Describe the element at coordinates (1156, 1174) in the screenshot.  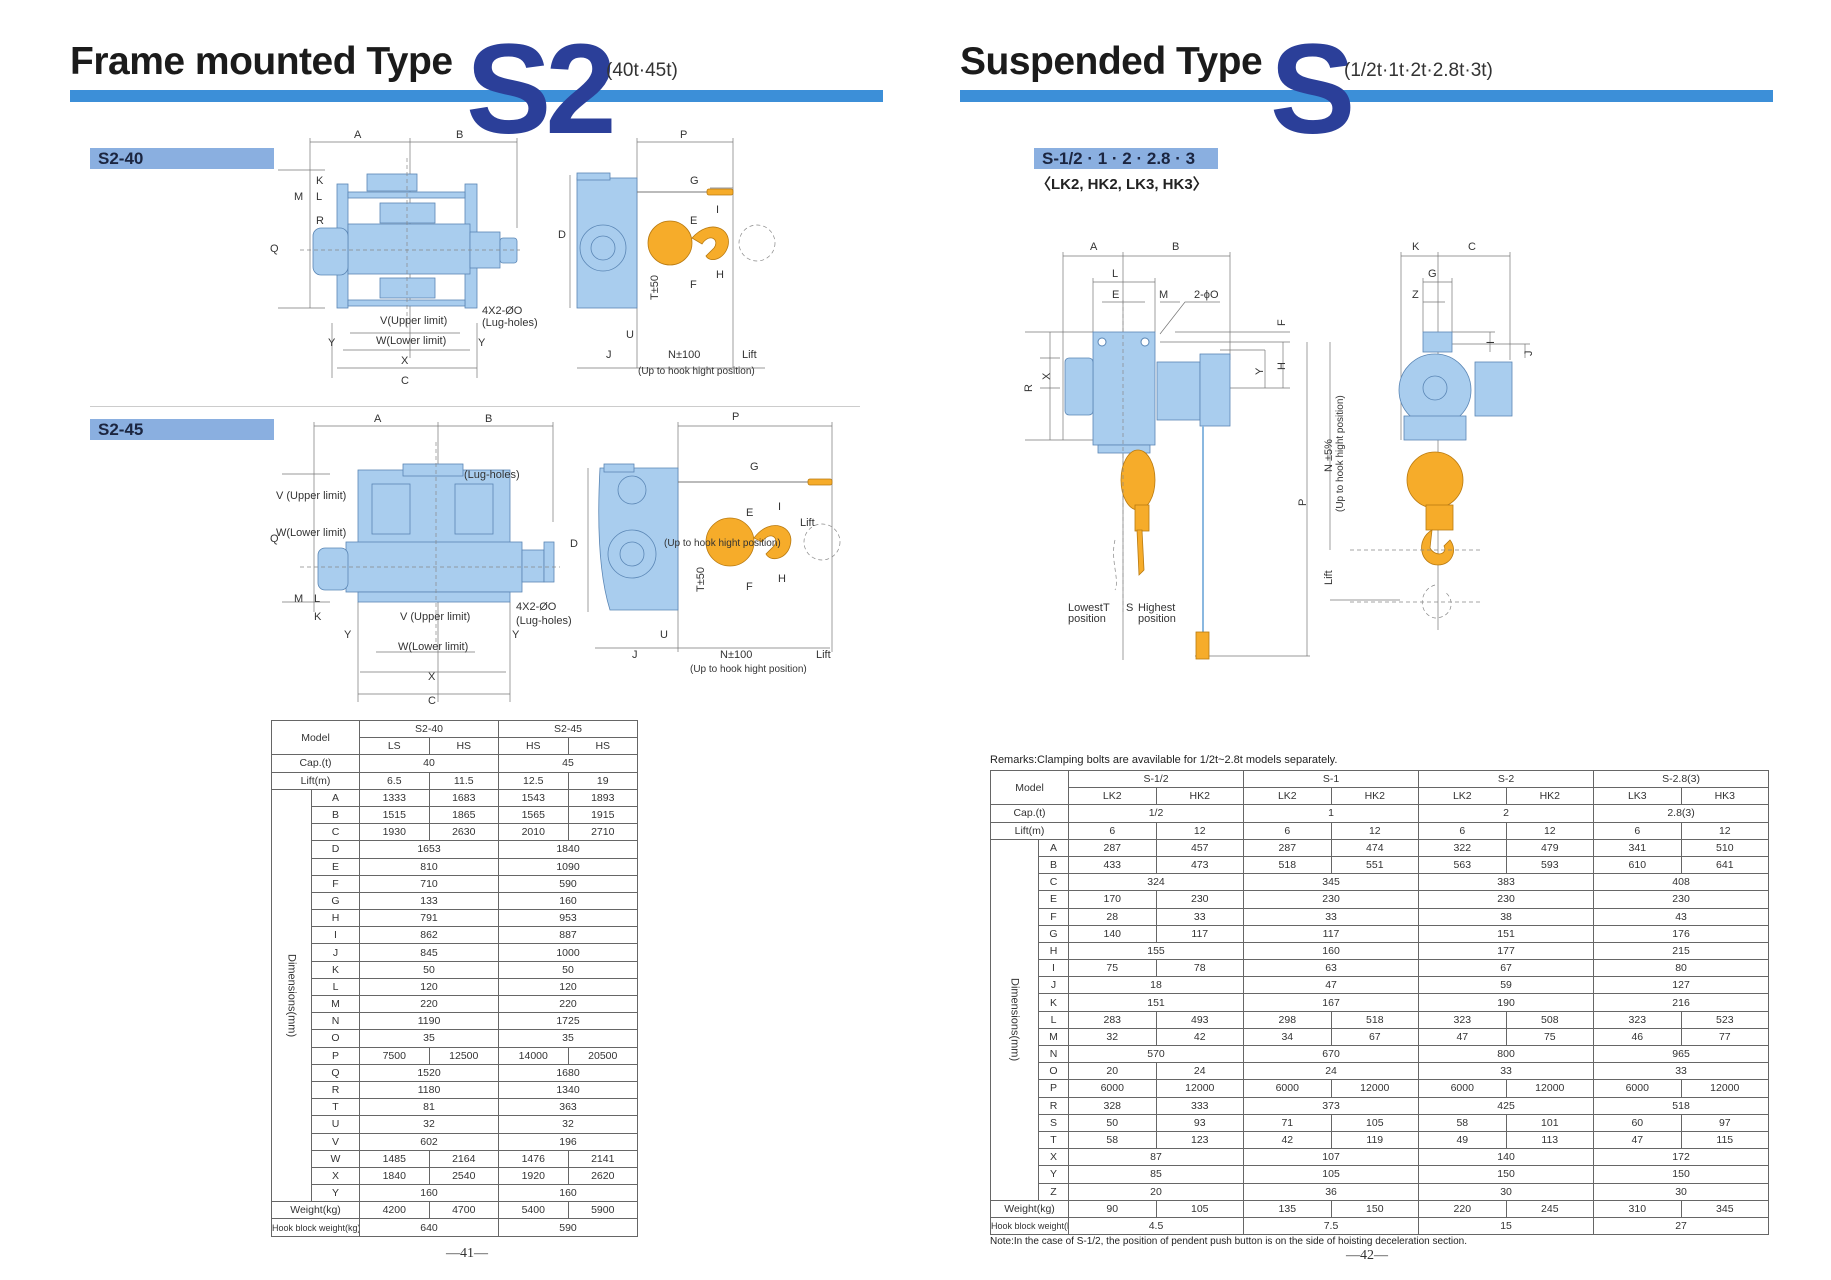
I see `value-cell: 85` at that location.